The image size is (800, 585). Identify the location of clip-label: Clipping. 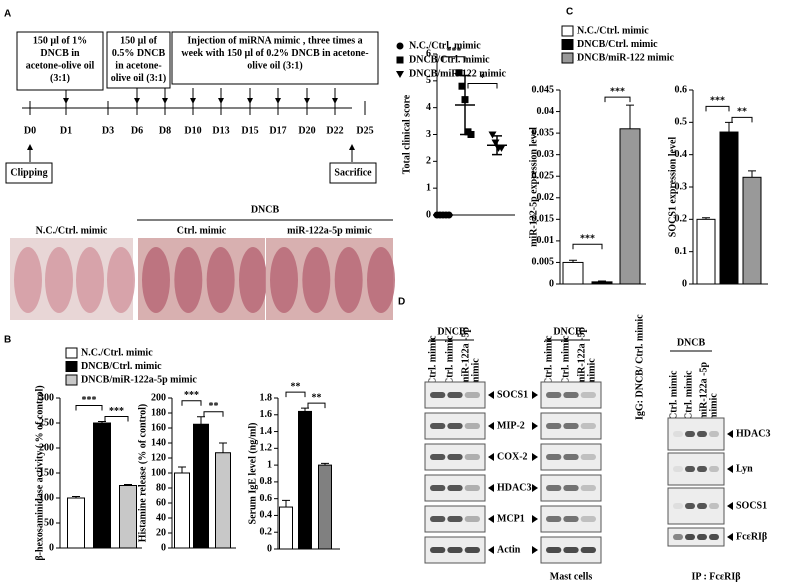
(28, 172).